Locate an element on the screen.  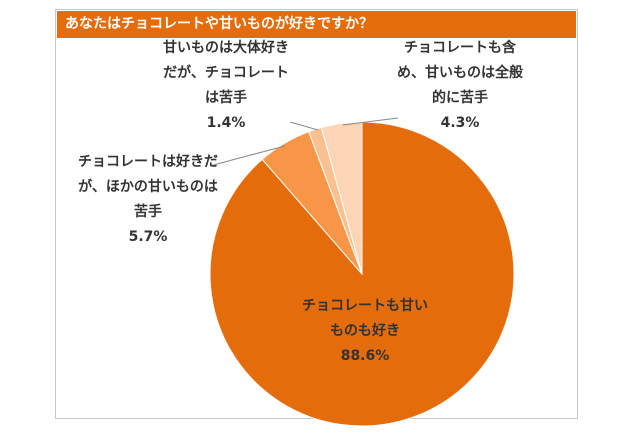
chart-title: あなたはチョコレートや甘いものが好きですか？ is located at coordinates (316, 24).